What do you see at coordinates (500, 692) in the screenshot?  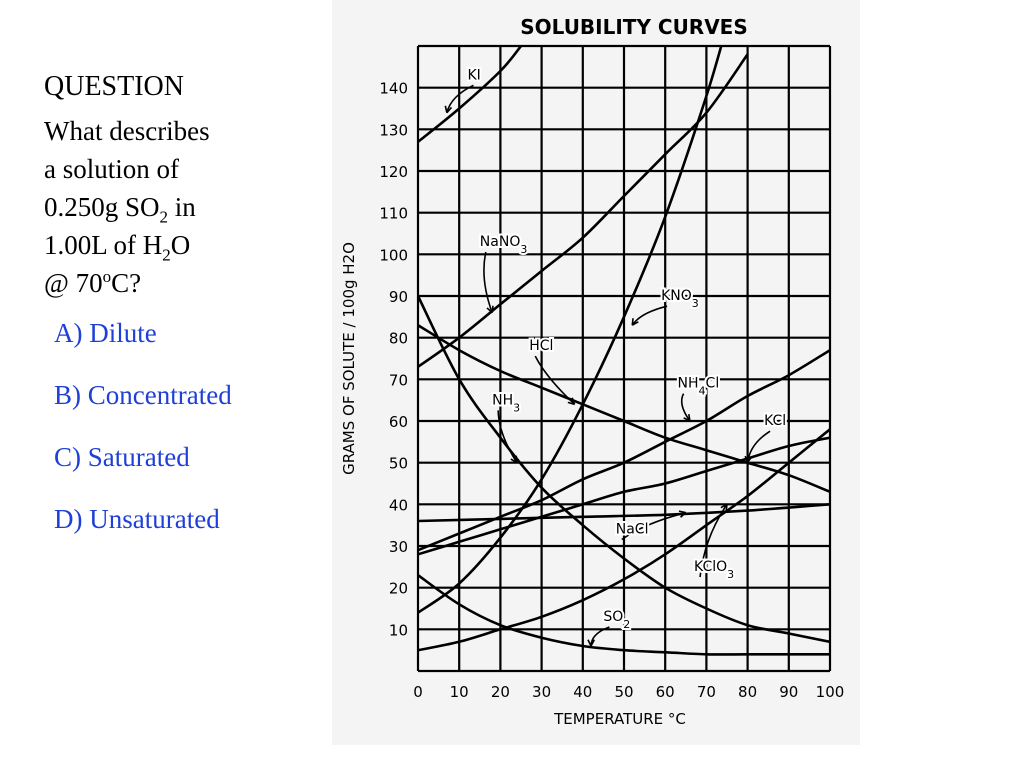 I see `x-tick-label: 20` at bounding box center [500, 692].